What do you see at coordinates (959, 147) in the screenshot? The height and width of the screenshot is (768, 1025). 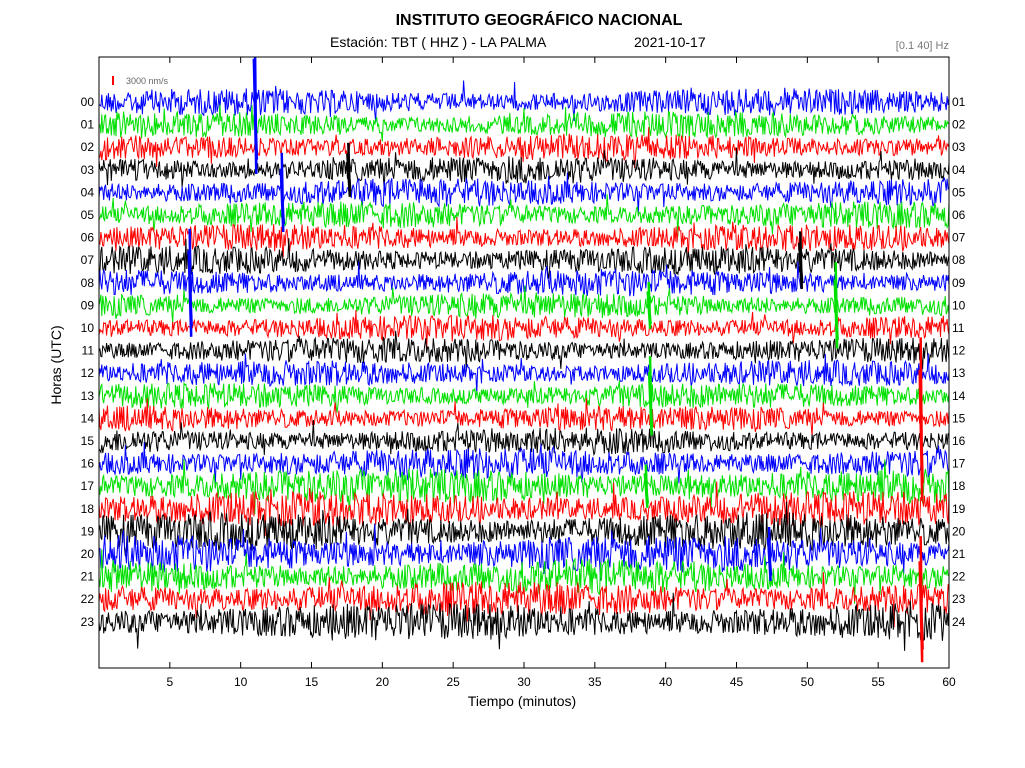 I see `hour-label-right: 03` at bounding box center [959, 147].